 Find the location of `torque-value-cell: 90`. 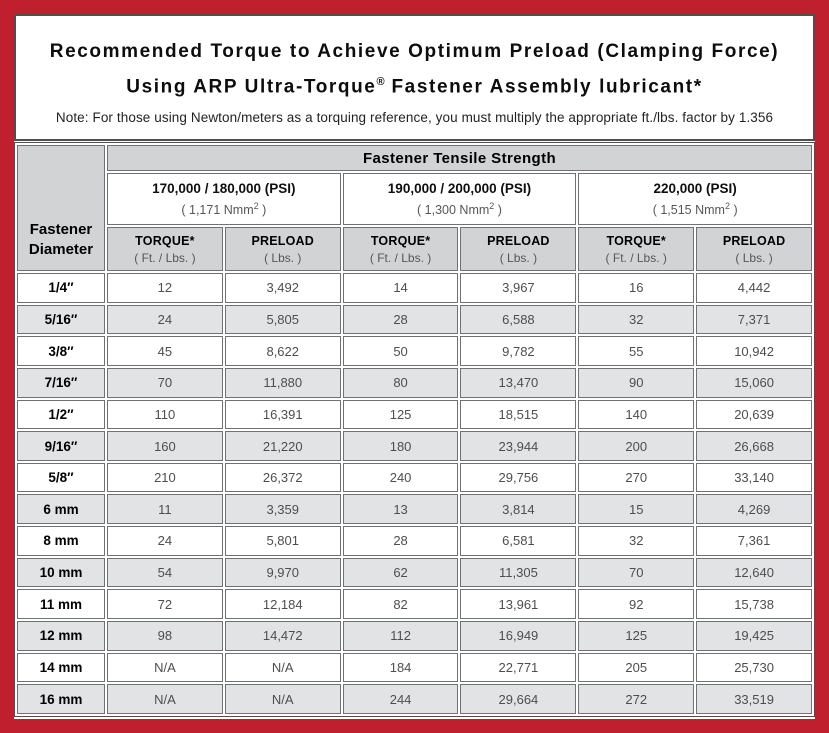

torque-value-cell: 90 is located at coordinates (636, 382).